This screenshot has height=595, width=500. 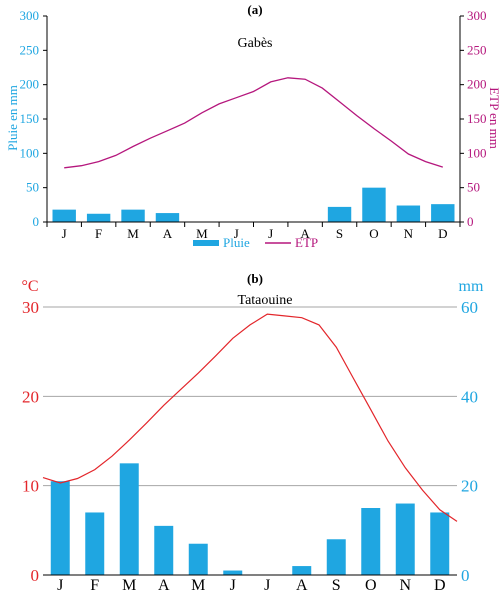 What do you see at coordinates (477, 118) in the screenshot?
I see `right-tick-label: 150` at bounding box center [477, 118].